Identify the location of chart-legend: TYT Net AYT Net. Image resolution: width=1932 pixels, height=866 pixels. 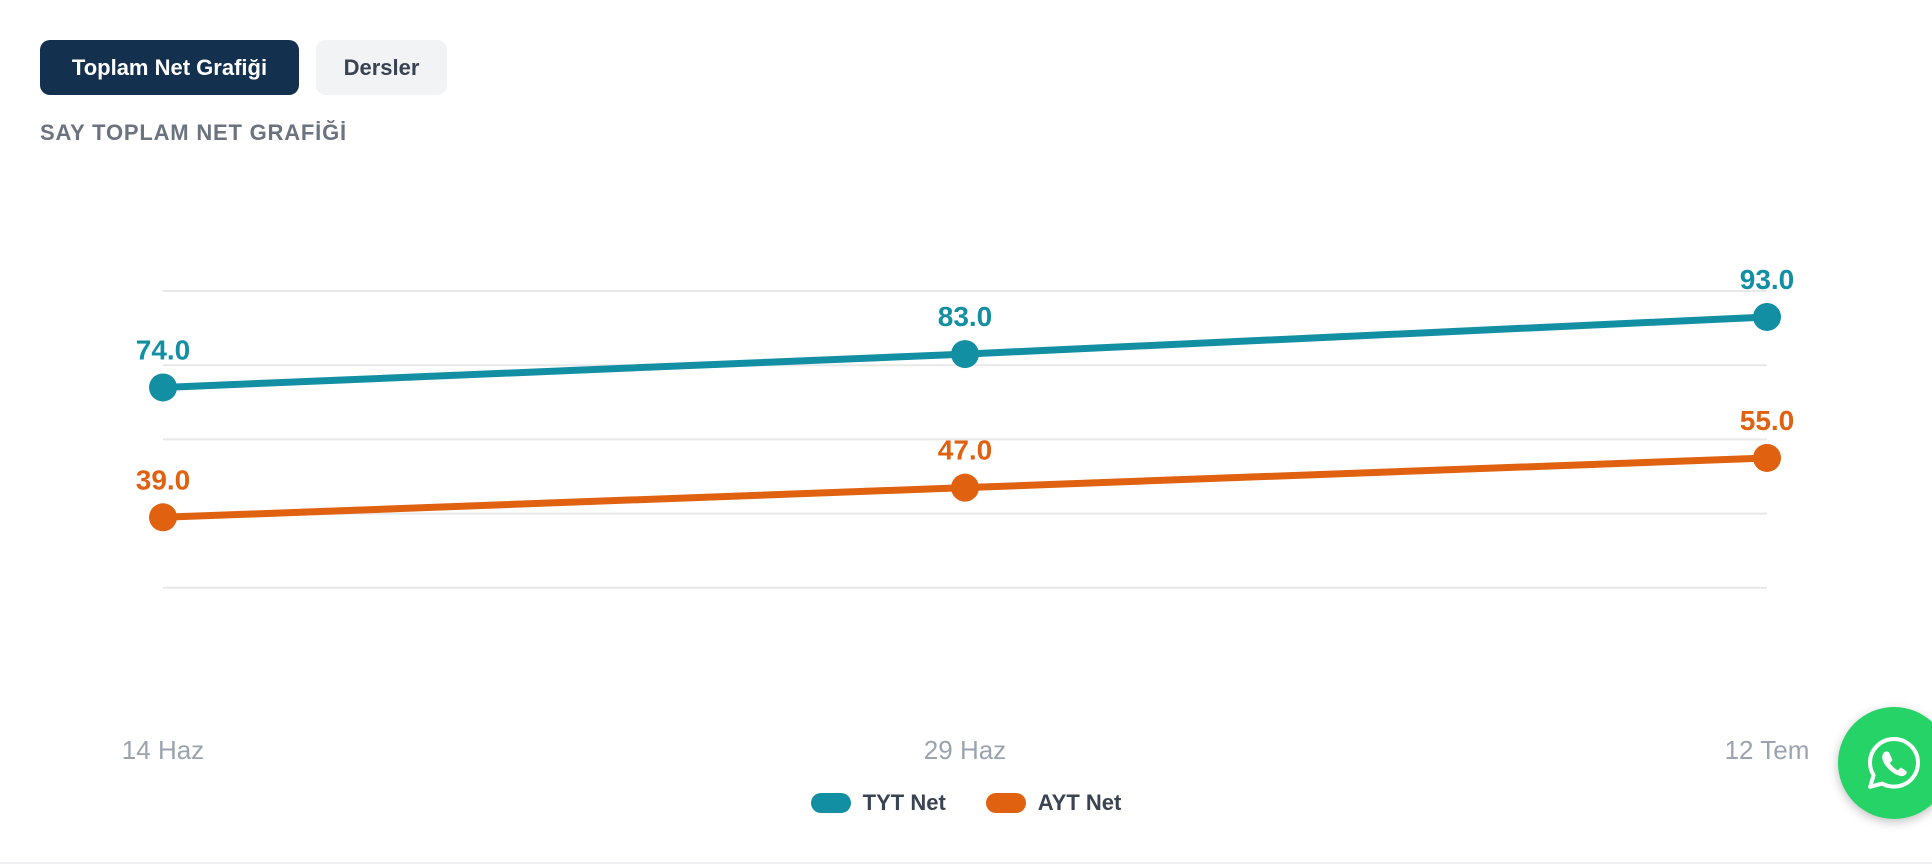
(966, 803).